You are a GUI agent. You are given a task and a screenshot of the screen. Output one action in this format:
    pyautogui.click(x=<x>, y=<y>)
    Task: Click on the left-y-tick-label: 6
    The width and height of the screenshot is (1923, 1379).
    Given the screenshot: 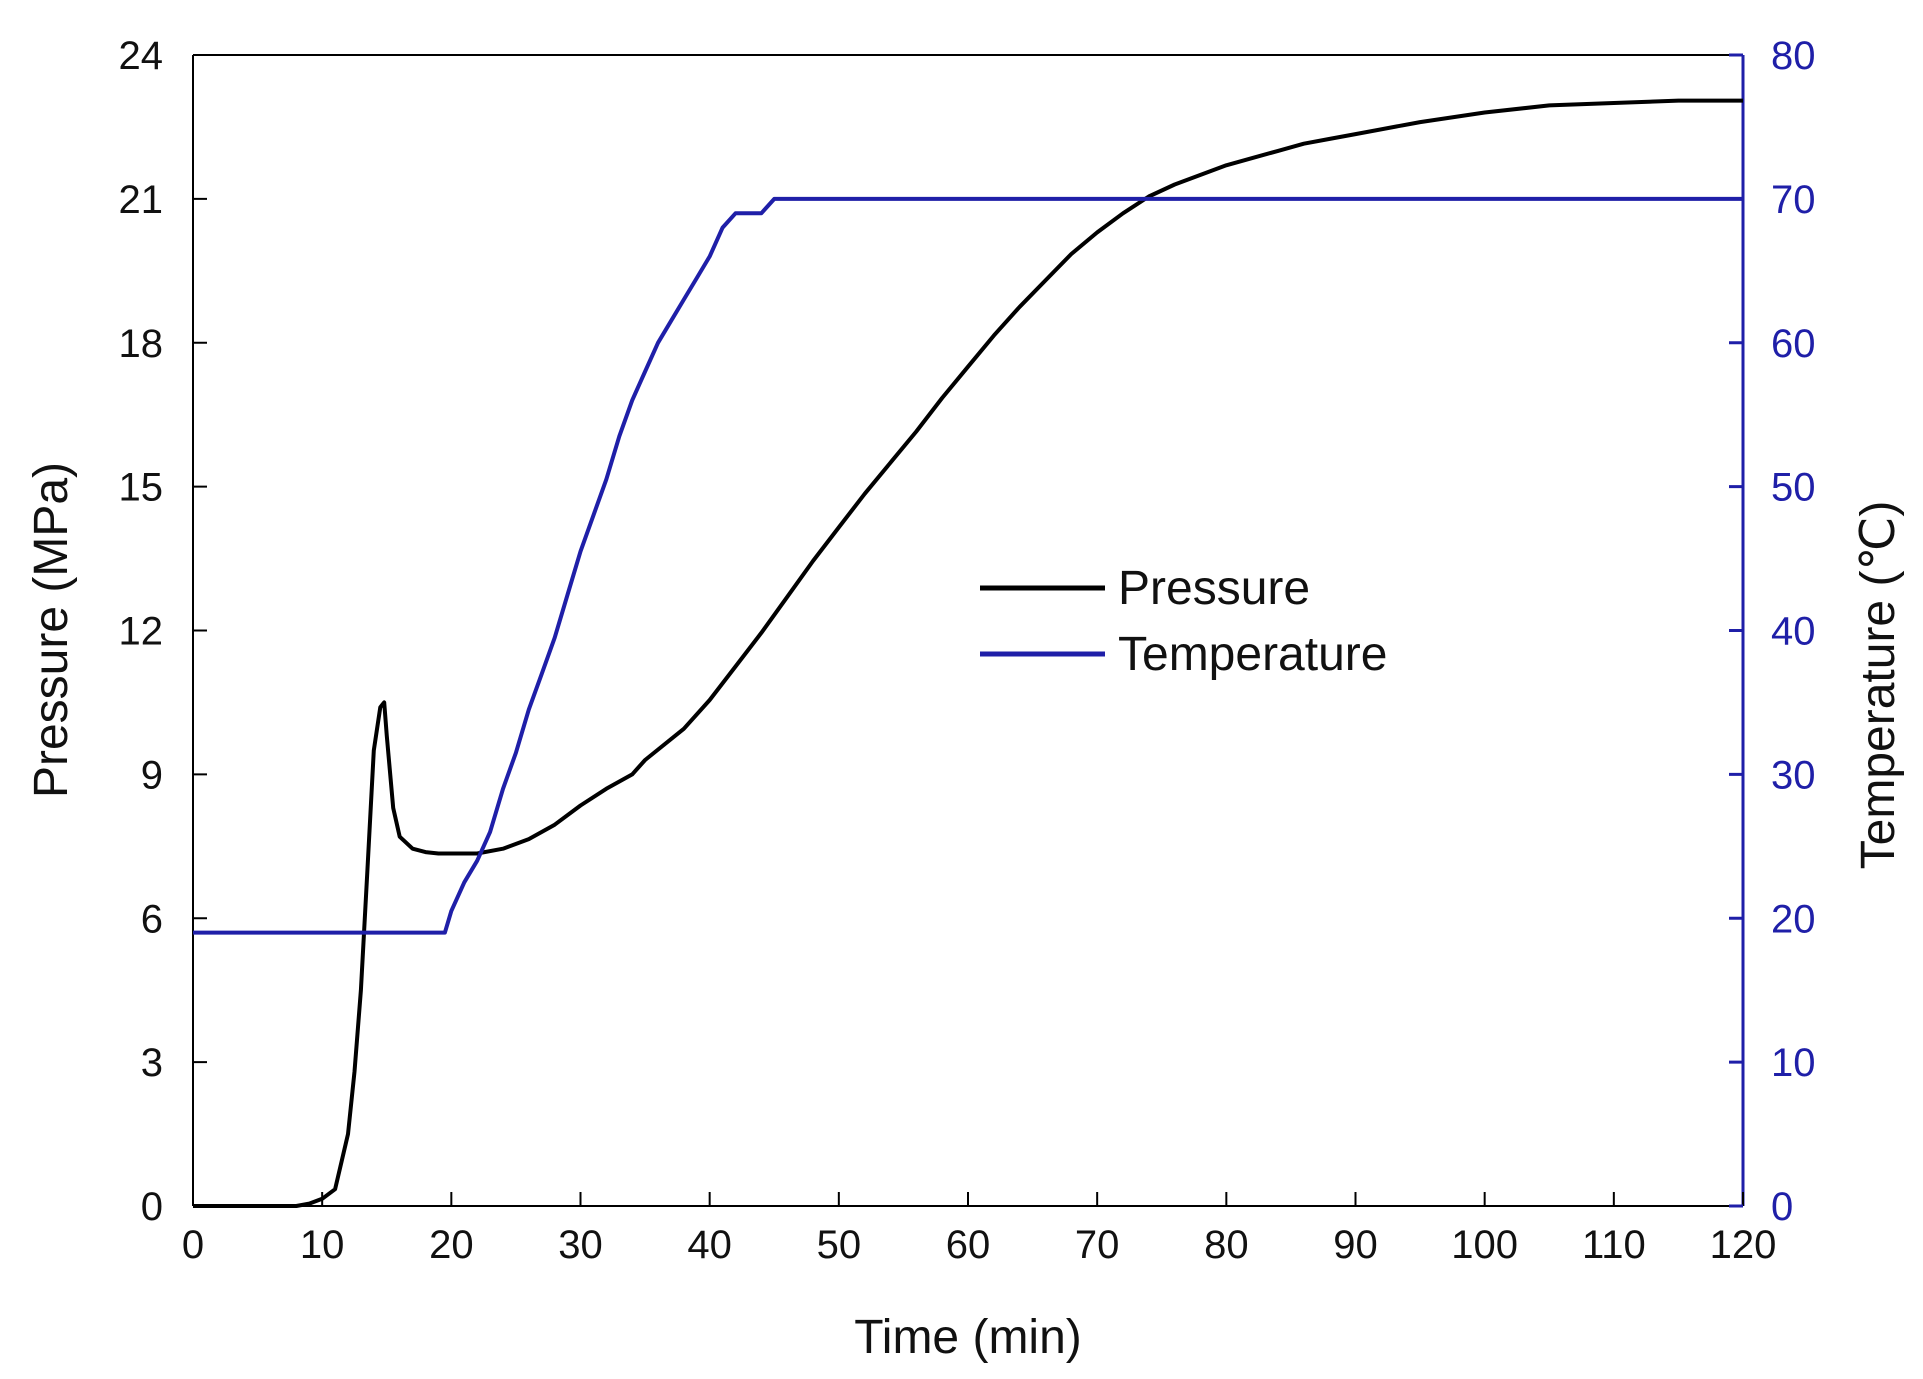 What is the action you would take?
    pyautogui.click(x=152, y=919)
    